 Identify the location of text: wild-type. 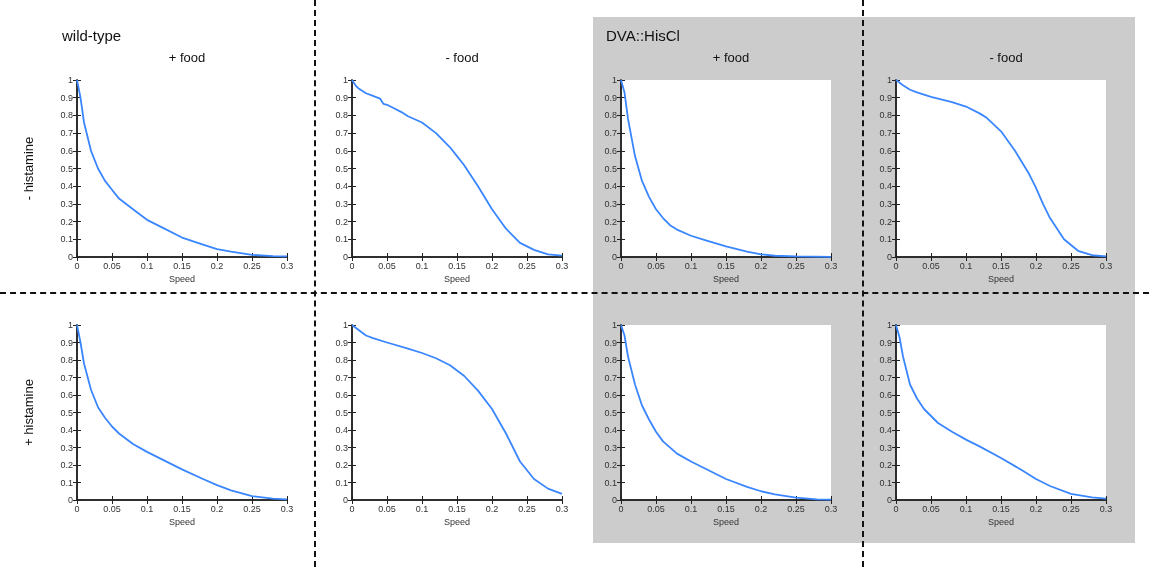
(91, 35).